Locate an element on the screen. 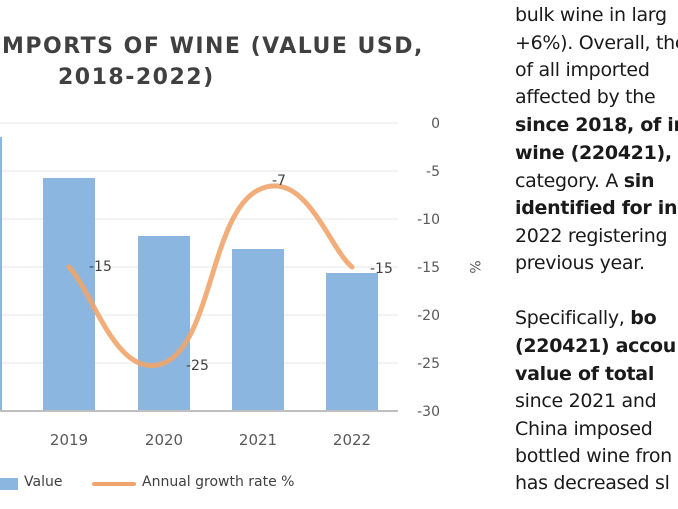  legend-label-growth: Annual growth rate % is located at coordinates (218, 482).